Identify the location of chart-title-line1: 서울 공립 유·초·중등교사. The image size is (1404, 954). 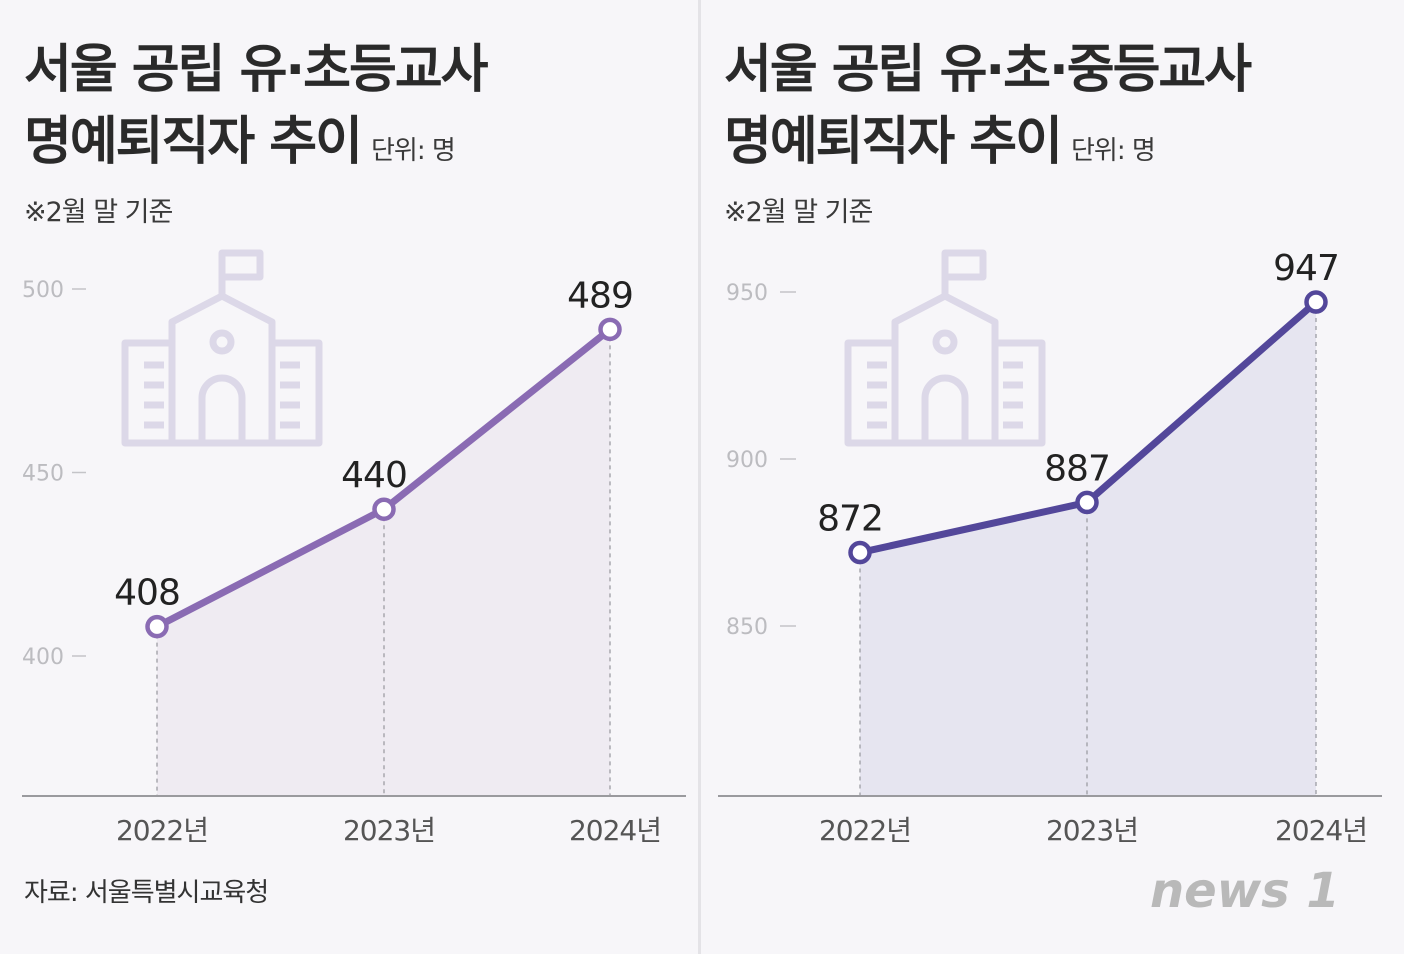
(988, 70).